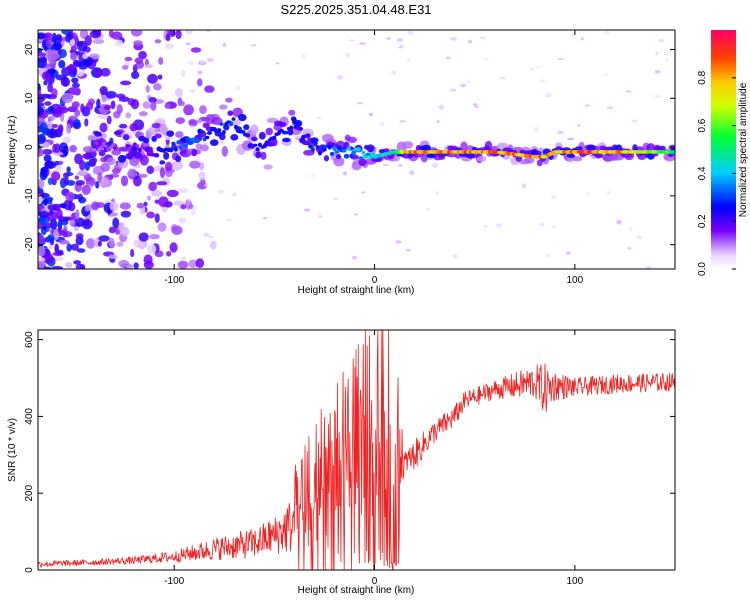 The image size is (750, 600). What do you see at coordinates (29, 195) in the screenshot?
I see `y-tick-label: -10` at bounding box center [29, 195].